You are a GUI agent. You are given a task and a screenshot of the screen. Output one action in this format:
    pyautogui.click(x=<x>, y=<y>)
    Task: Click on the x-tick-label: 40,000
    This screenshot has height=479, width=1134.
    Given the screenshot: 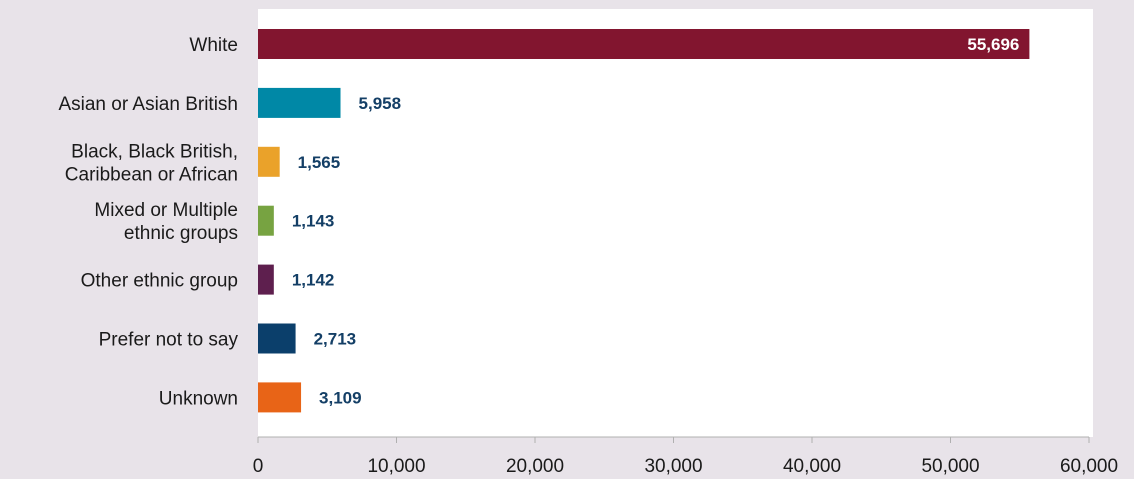 What is the action you would take?
    pyautogui.click(x=812, y=466)
    